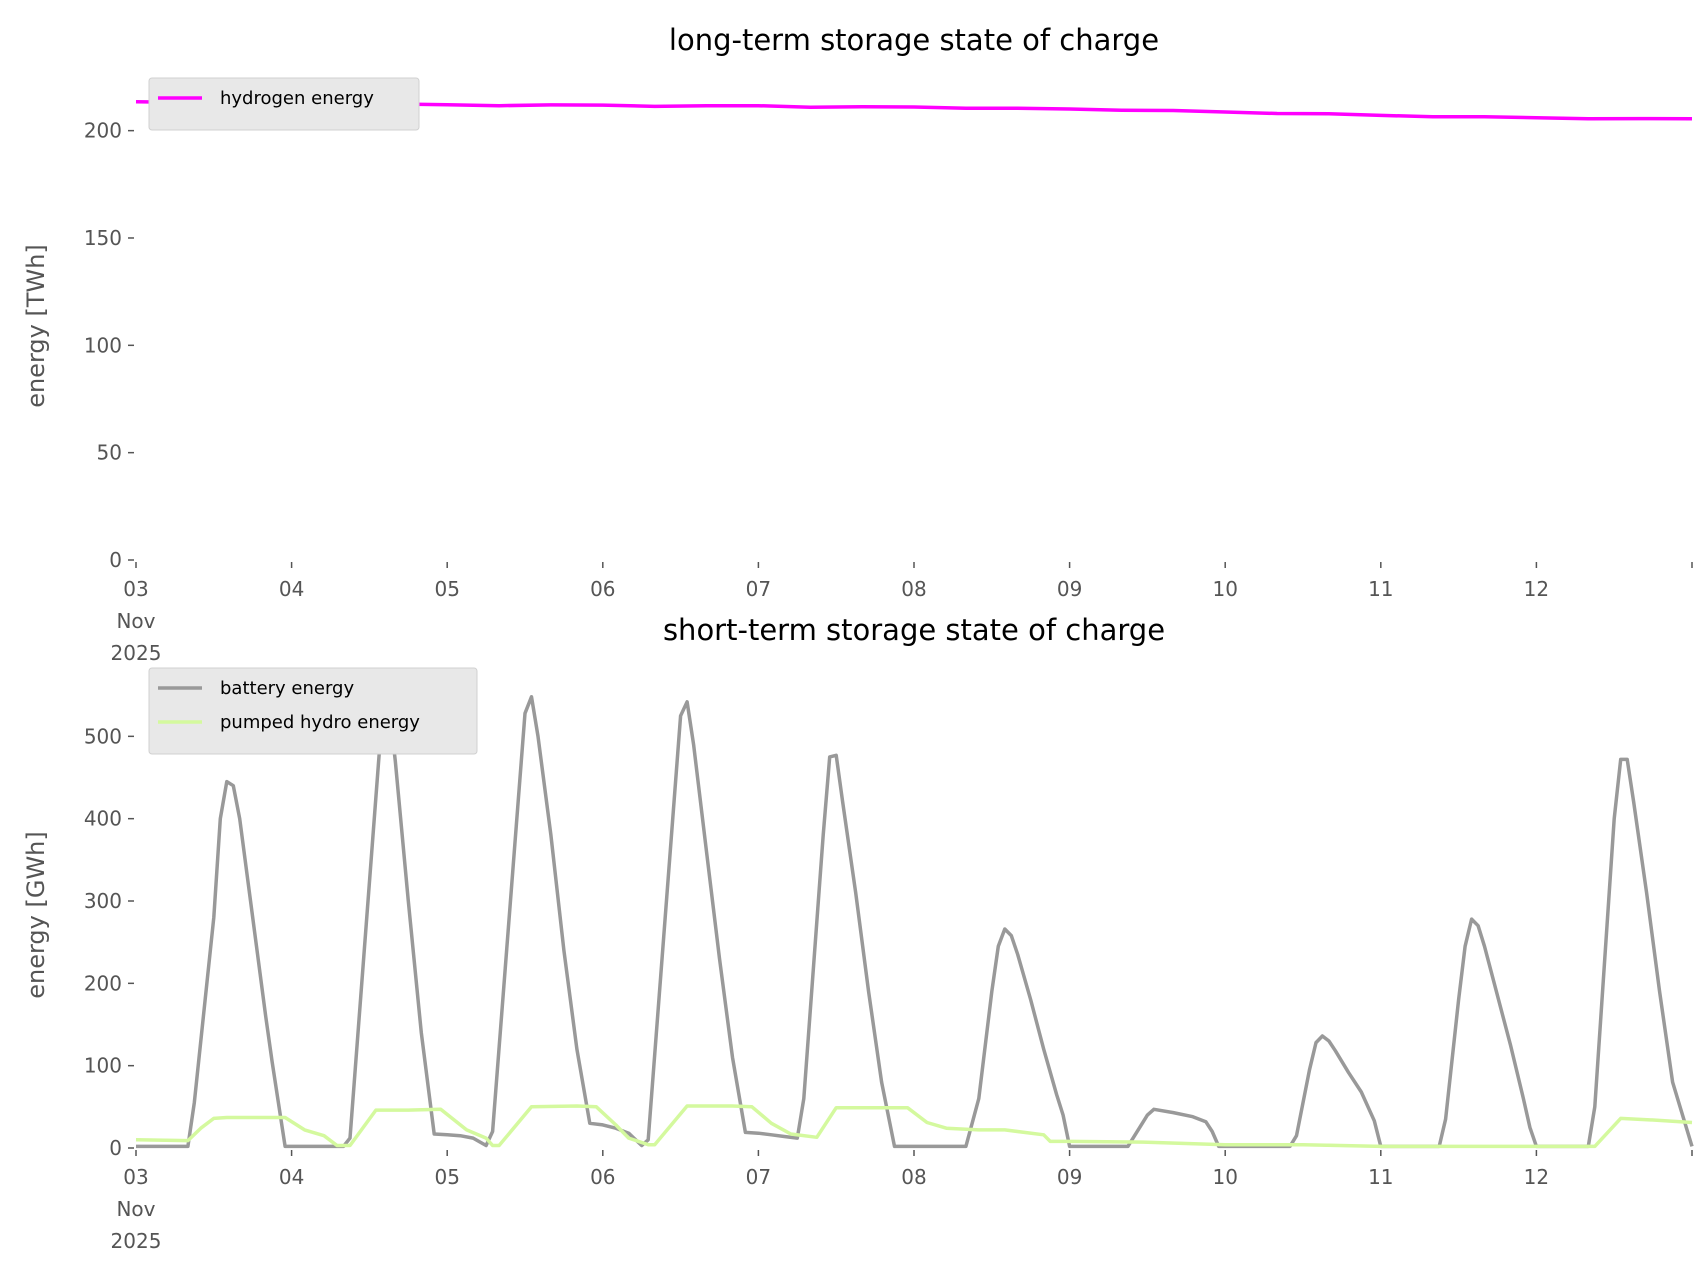  Describe the element at coordinates (103, 819) in the screenshot. I see `y-tick-label: 400` at that location.